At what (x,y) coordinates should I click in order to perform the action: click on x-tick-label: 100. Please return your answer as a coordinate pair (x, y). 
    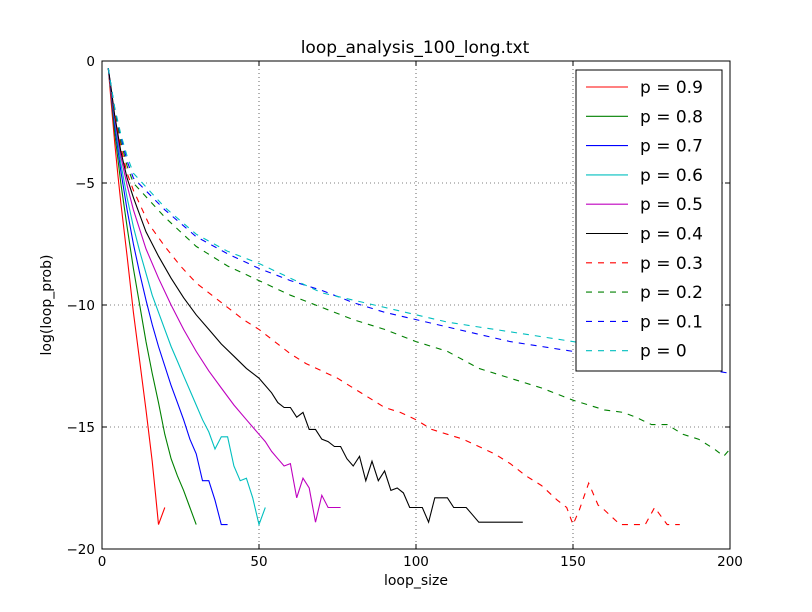
    Looking at the image, I should click on (416, 562).